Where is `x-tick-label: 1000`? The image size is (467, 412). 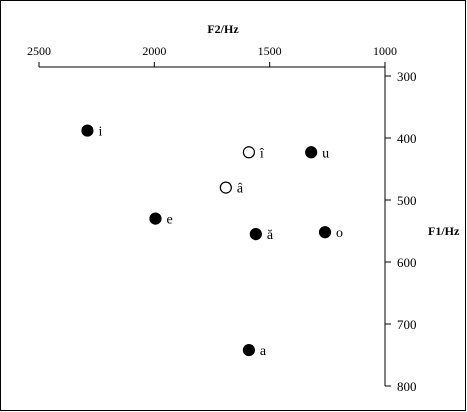 x-tick-label: 1000 is located at coordinates (385, 51).